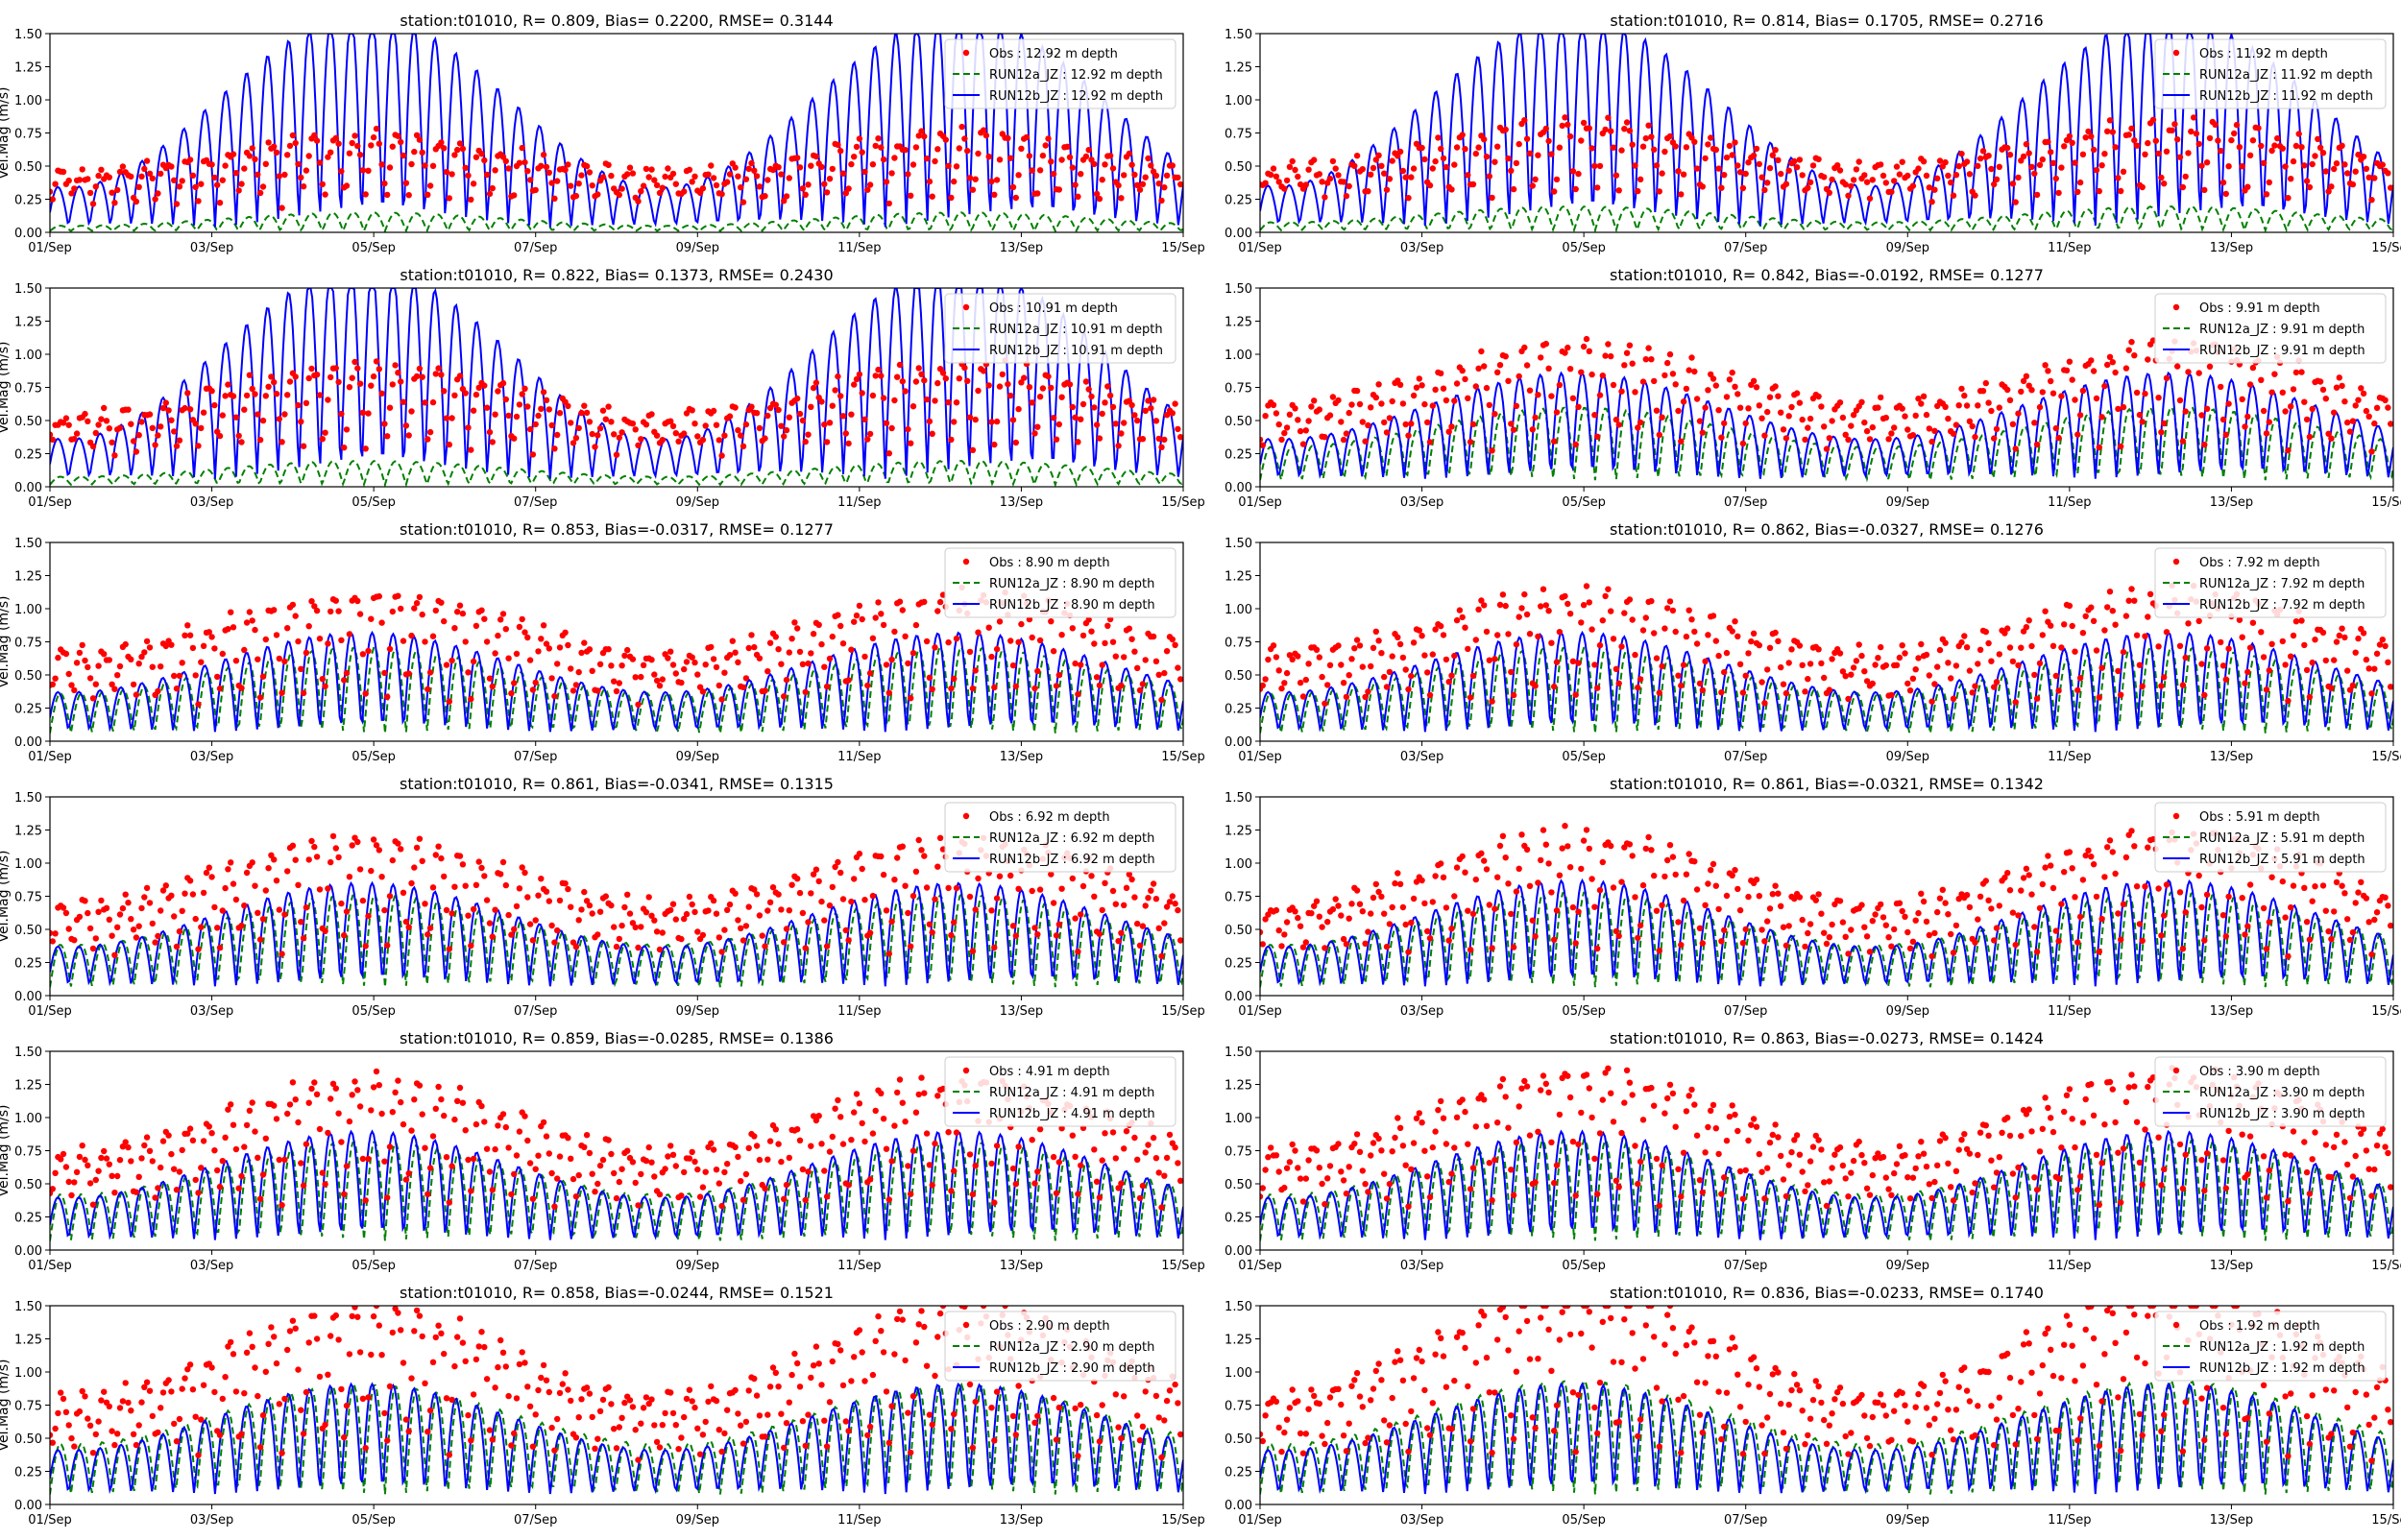 This screenshot has width=2401, height=1540. Describe the element at coordinates (1049, 563) in the screenshot. I see `legend-label: Obs : 8.90 m depth` at that location.